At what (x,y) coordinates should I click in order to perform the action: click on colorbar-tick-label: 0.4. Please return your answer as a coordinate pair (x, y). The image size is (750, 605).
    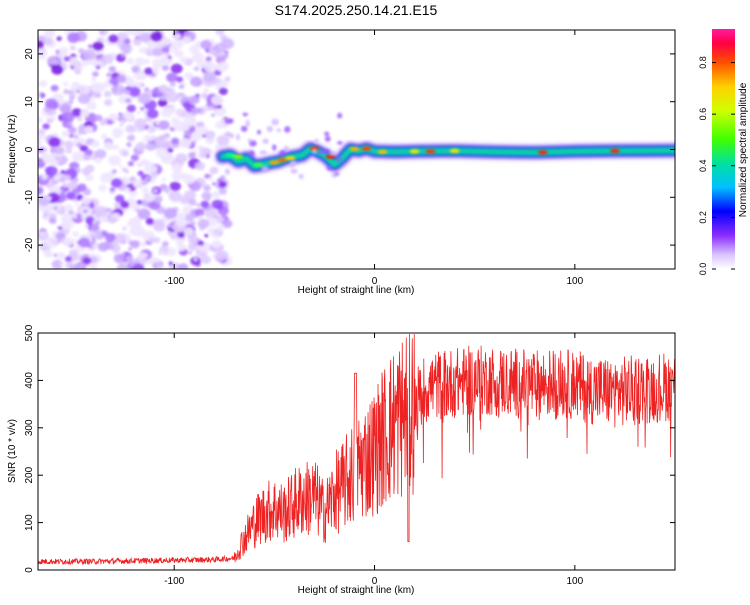
    Looking at the image, I should click on (703, 166).